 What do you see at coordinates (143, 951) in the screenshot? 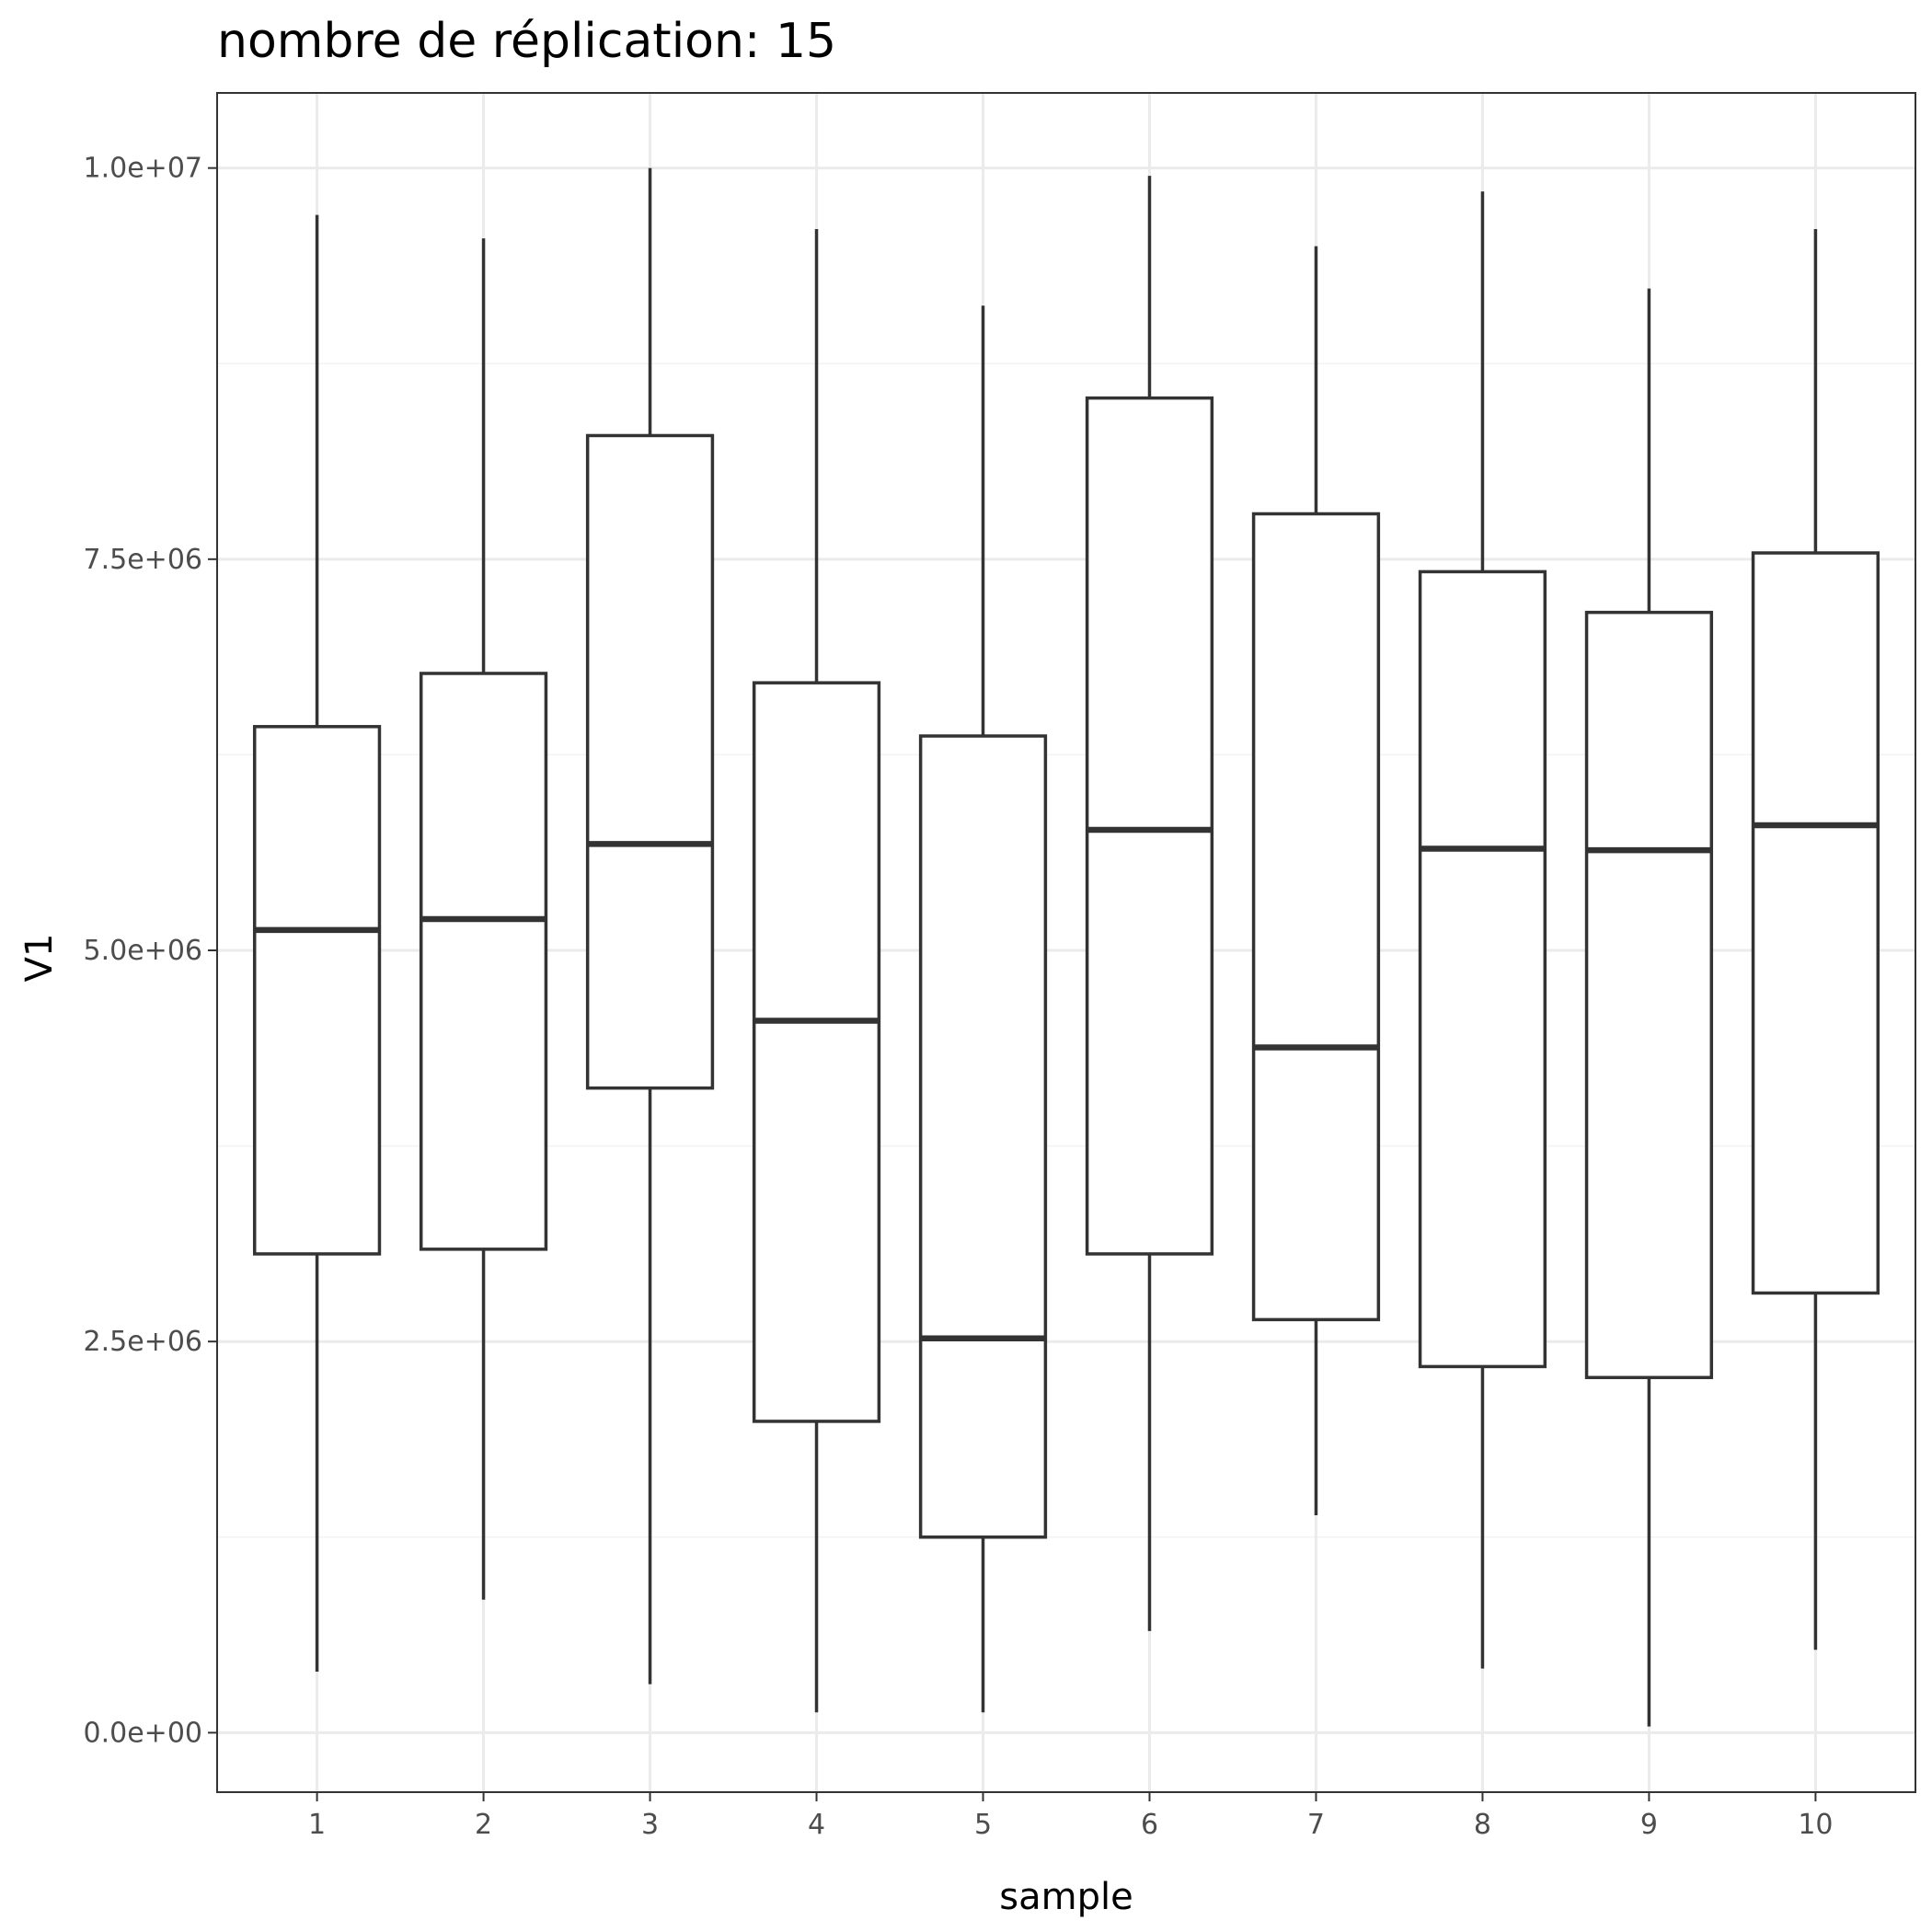
I see `y-tick-label-3: 5.0e+06` at bounding box center [143, 951].